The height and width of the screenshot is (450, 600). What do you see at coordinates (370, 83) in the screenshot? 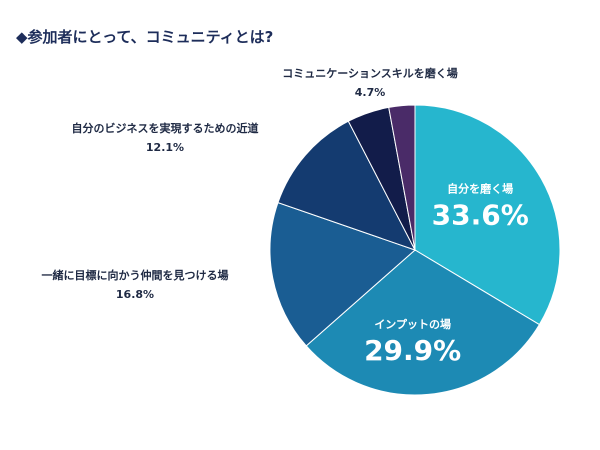
I see `label-communication-skill: コミュニケーションスキルを磨く場 4.7%` at bounding box center [370, 83].